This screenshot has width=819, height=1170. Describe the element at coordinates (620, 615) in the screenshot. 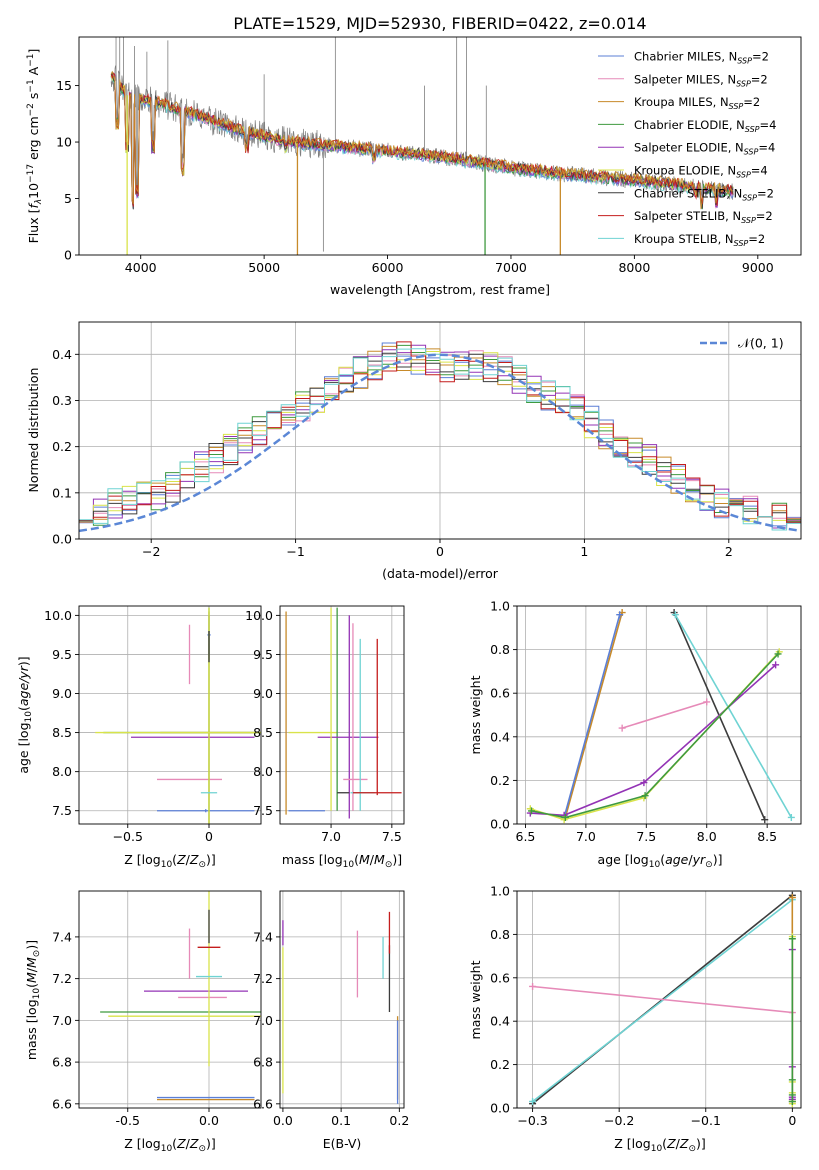

I see `series-chabrier-miles-marker` at that location.